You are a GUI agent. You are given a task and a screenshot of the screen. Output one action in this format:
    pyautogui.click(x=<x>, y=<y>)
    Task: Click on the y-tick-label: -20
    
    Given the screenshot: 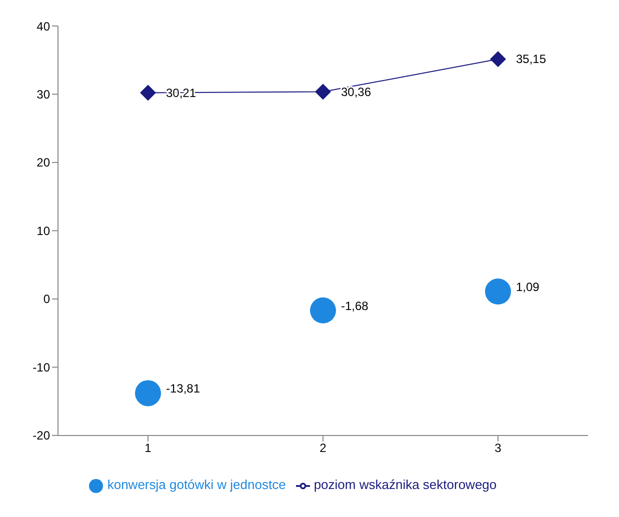 What is the action you would take?
    pyautogui.click(x=41, y=435)
    